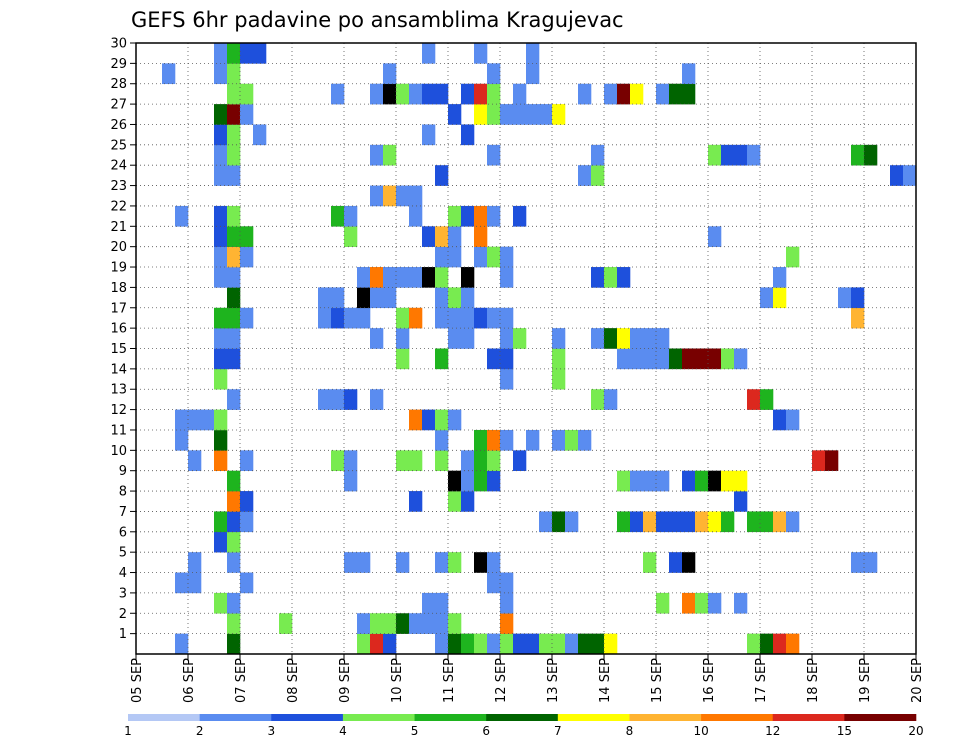 This screenshot has width=960, height=742. I want to click on colorbar-level-label: 7, so click(558, 731).